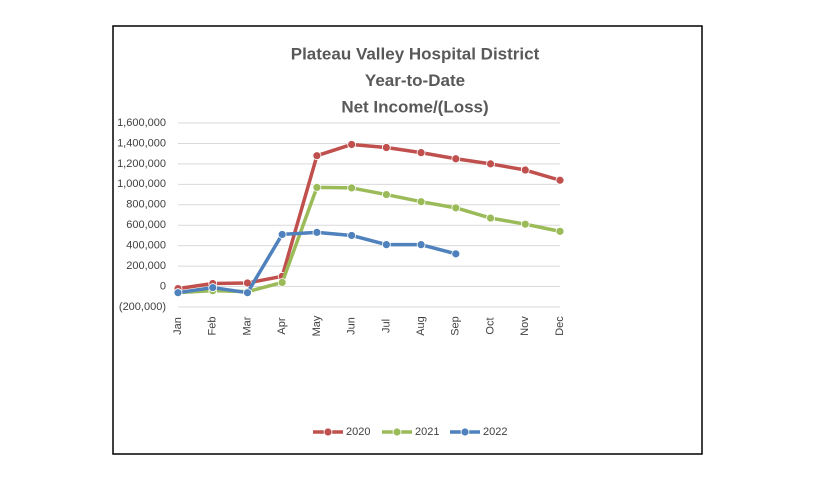  What do you see at coordinates (495, 432) in the screenshot?
I see `legend-label: 2022` at bounding box center [495, 432].